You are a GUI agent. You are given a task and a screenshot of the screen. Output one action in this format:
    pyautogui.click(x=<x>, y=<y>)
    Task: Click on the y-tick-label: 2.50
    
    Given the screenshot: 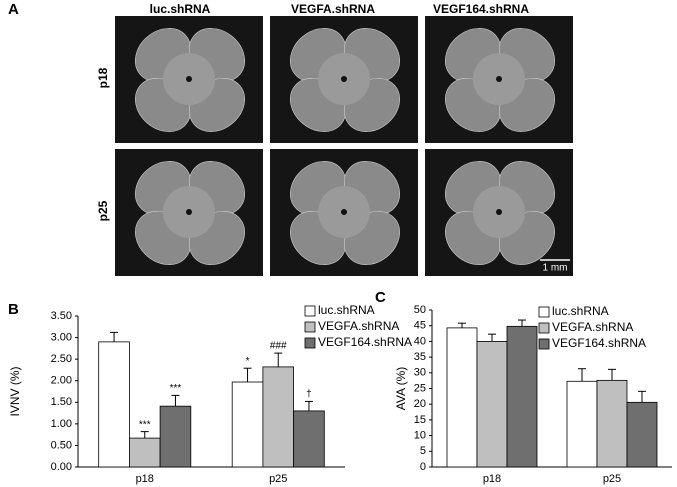 What is the action you would take?
    pyautogui.click(x=61, y=359)
    